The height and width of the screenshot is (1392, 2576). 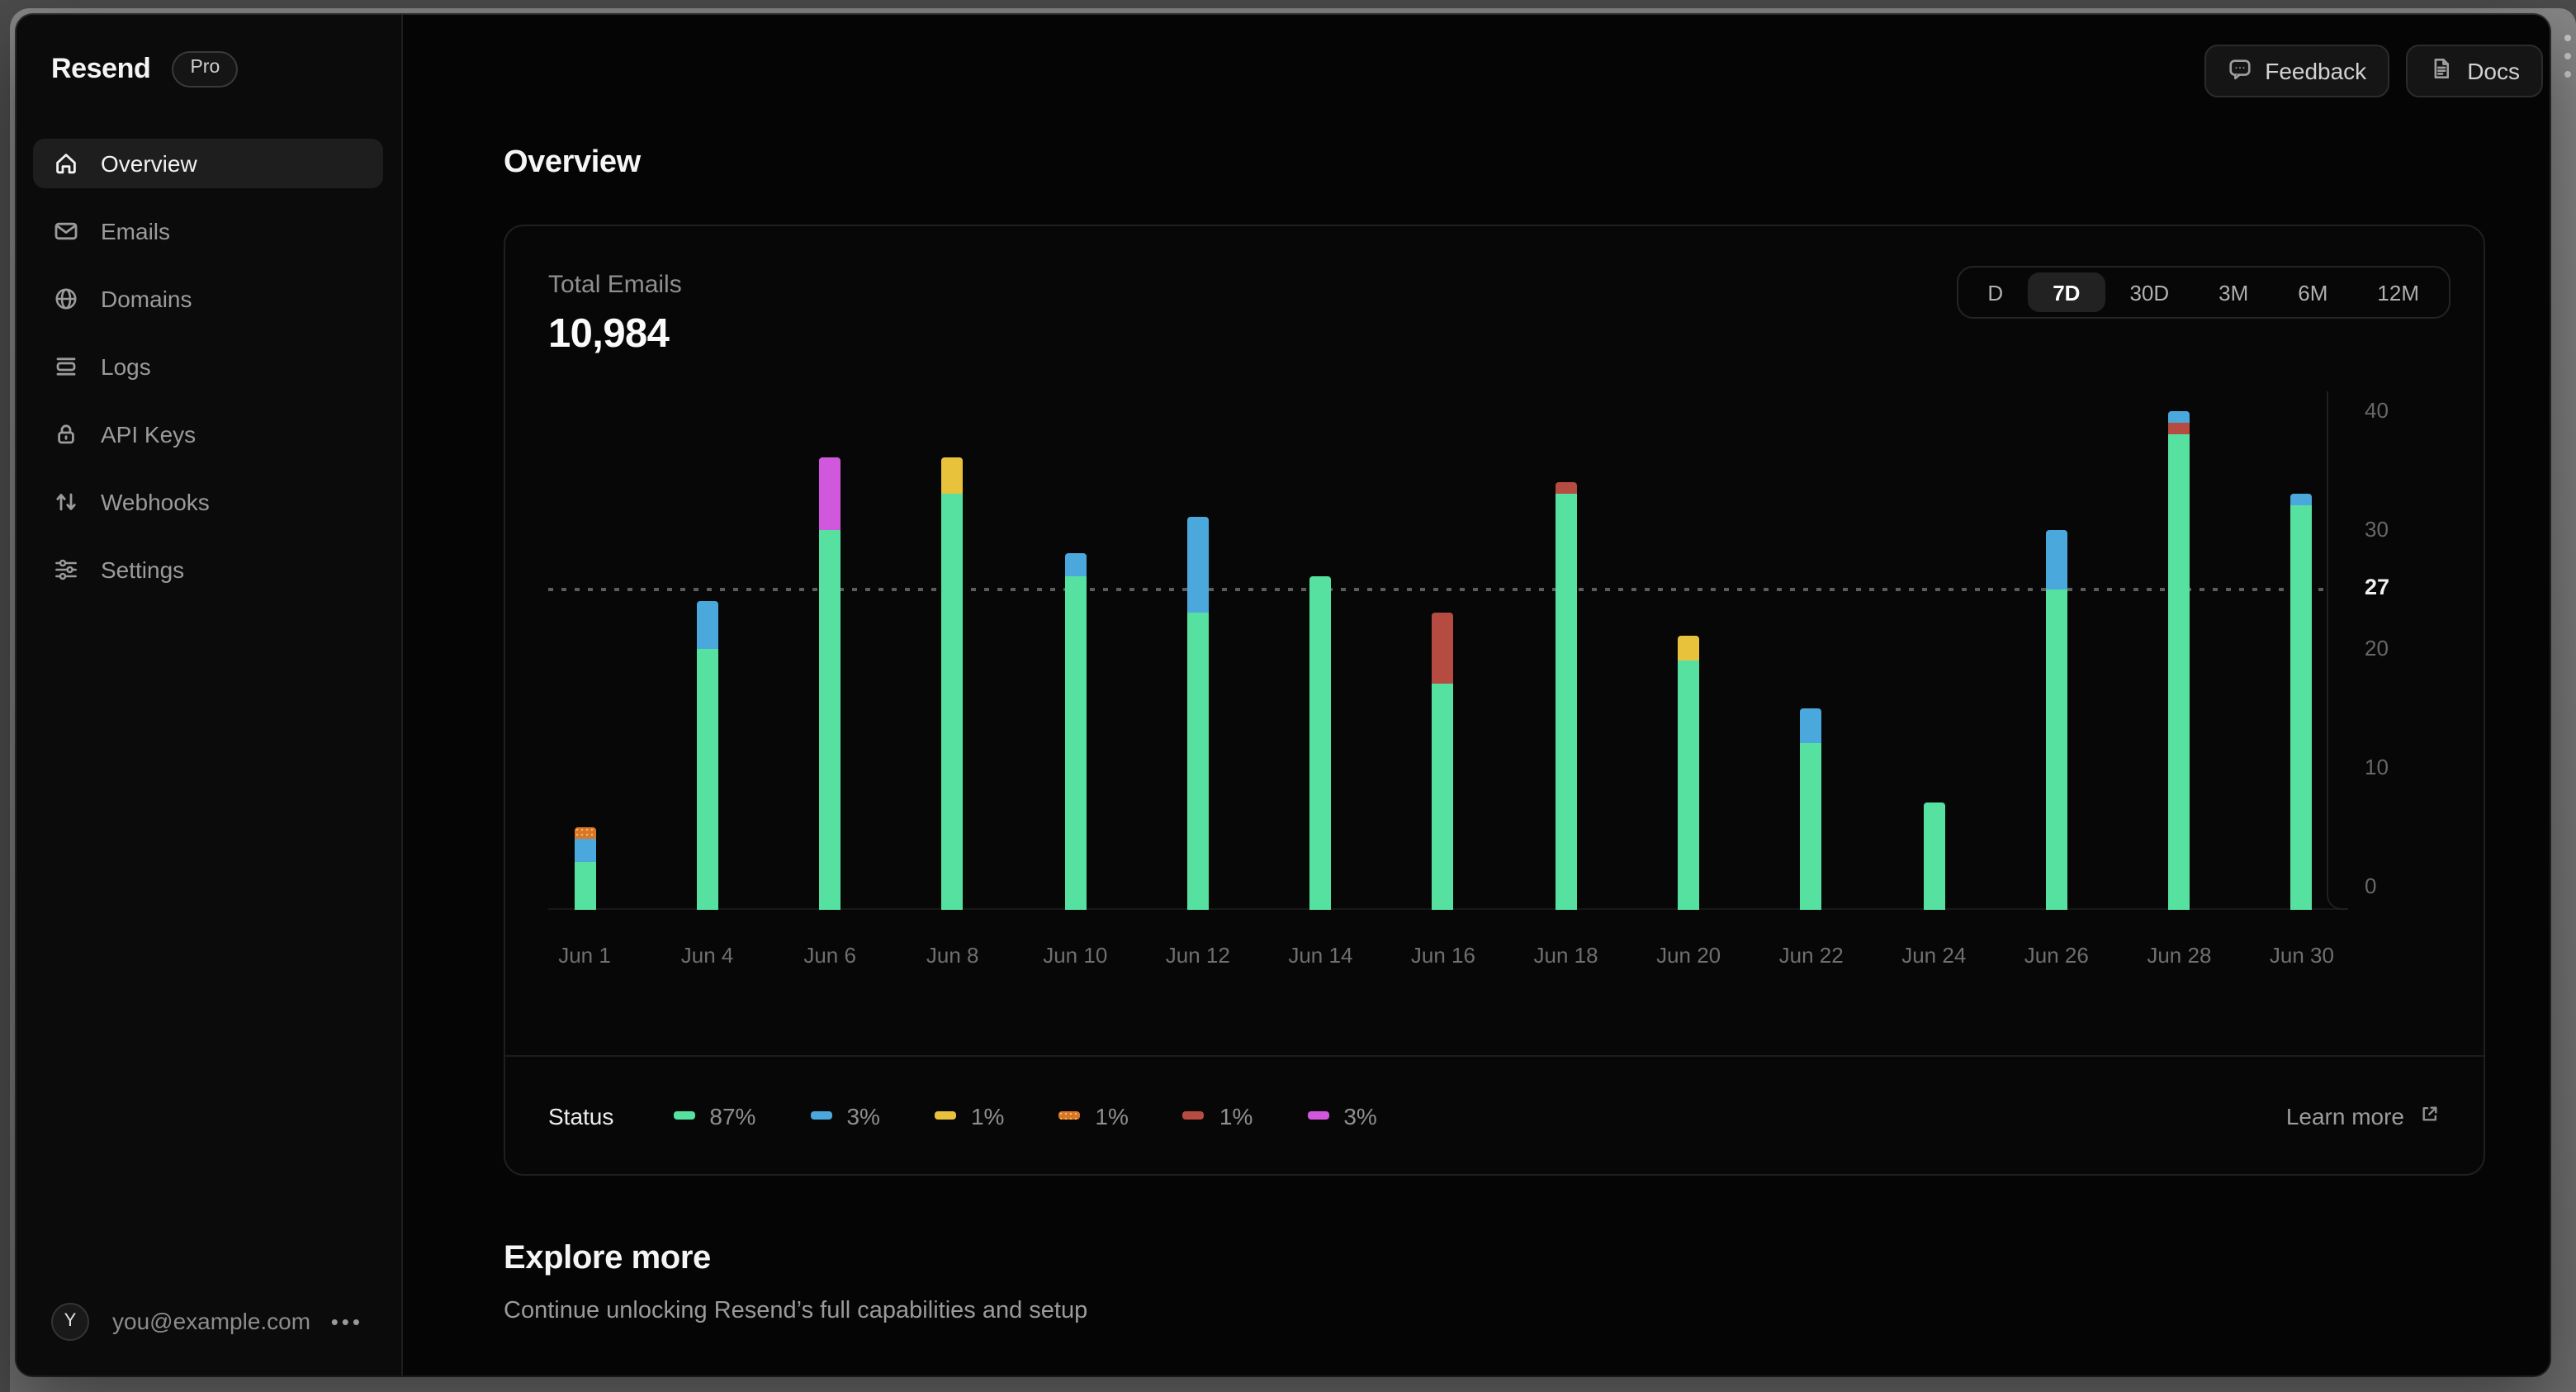 What do you see at coordinates (211, 1321) in the screenshot?
I see `user-email: you@example.com` at bounding box center [211, 1321].